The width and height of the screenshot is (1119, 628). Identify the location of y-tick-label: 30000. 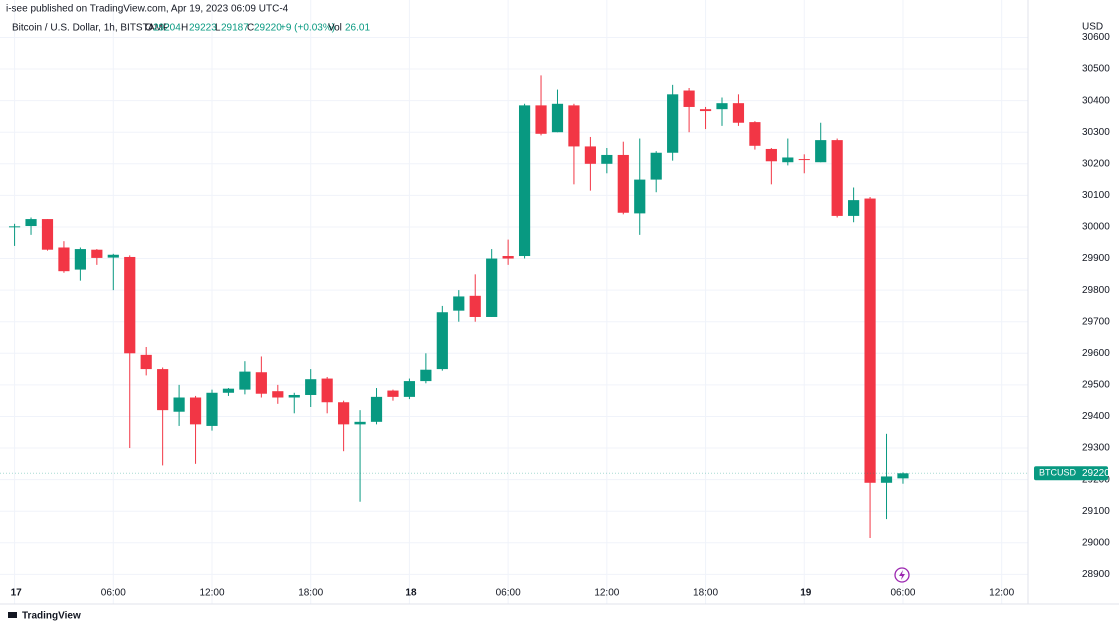
(1096, 227).